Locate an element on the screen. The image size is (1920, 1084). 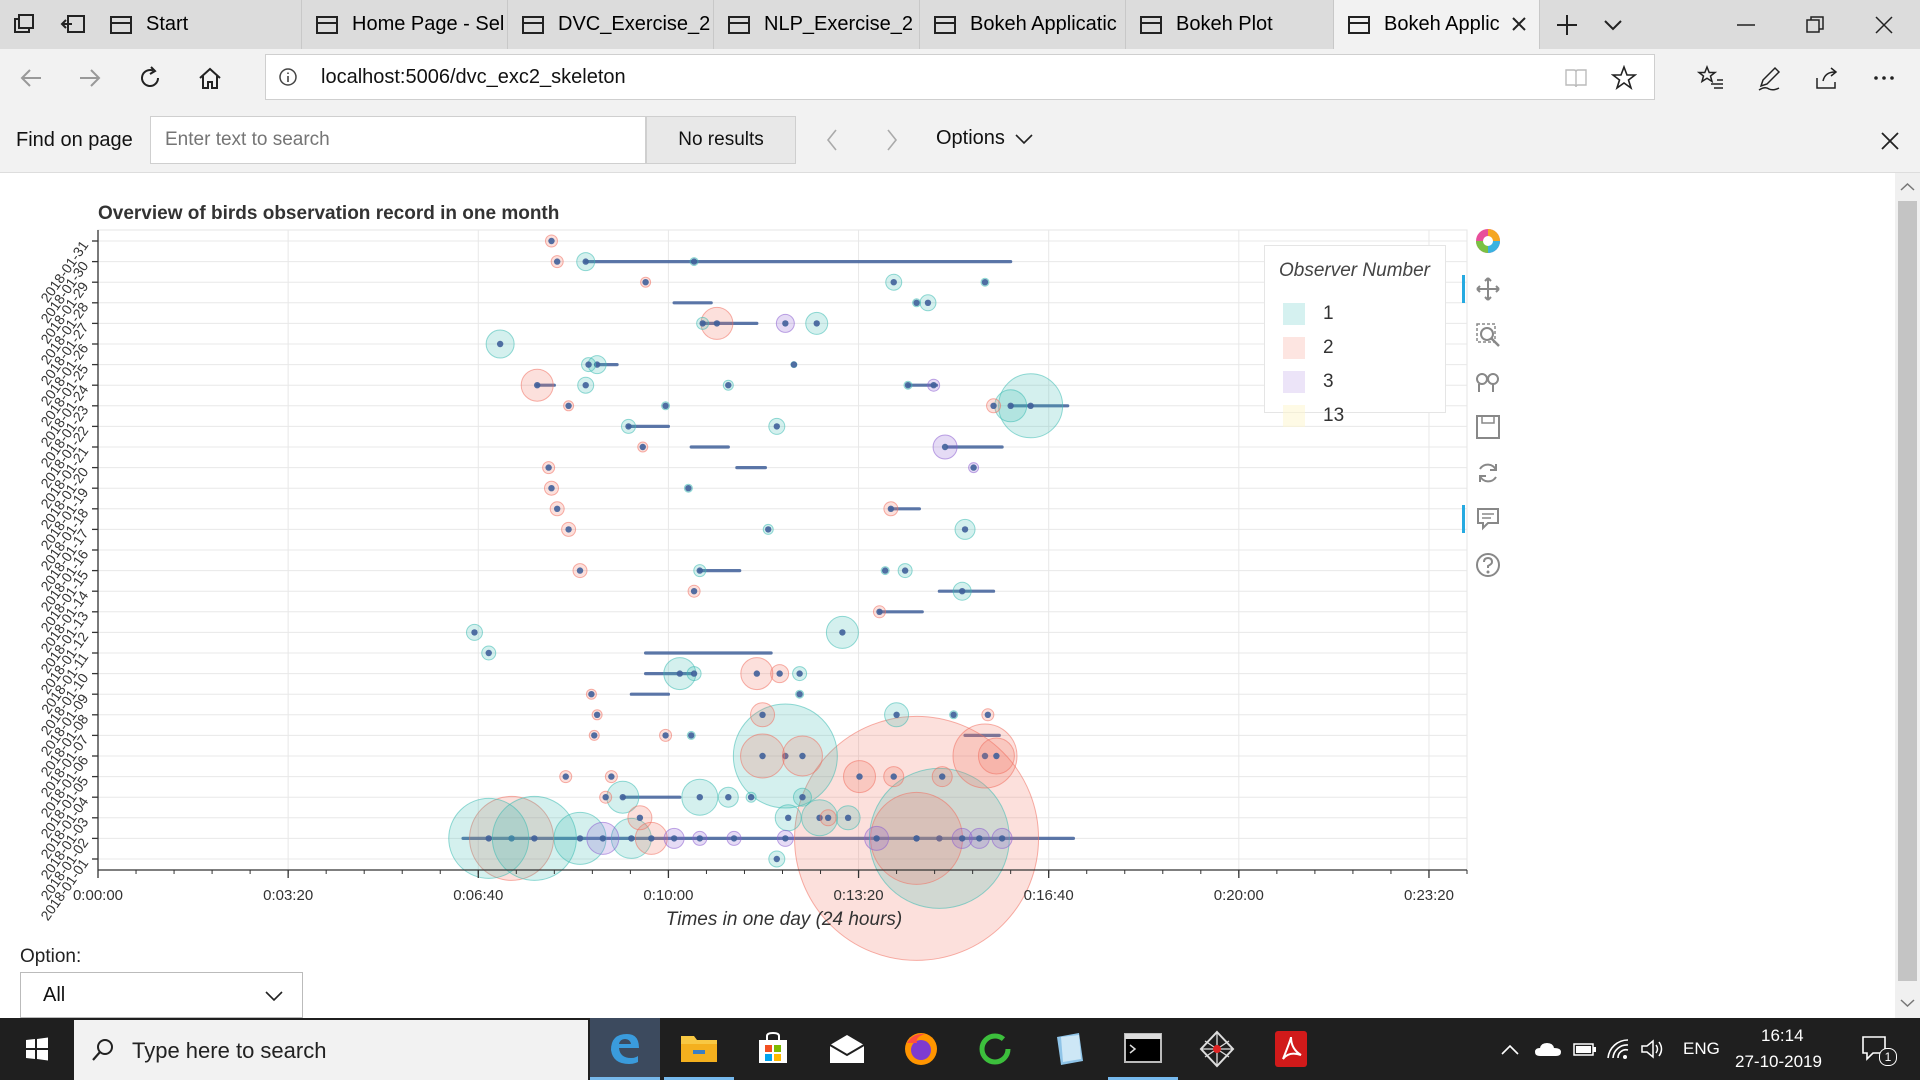
terminal-icon is located at coordinates (1143, 1049).